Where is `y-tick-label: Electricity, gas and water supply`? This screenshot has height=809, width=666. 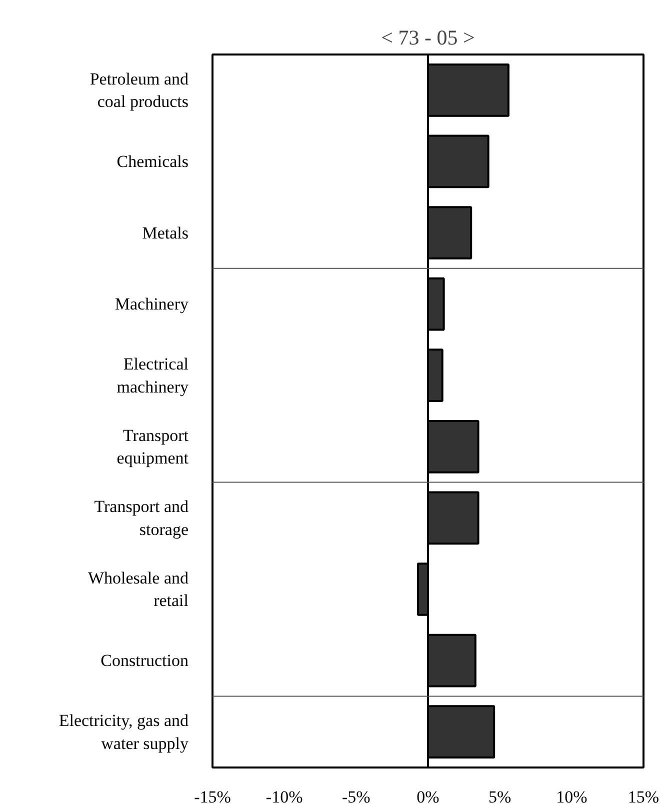 y-tick-label: Electricity, gas and water supply is located at coordinates (123, 731).